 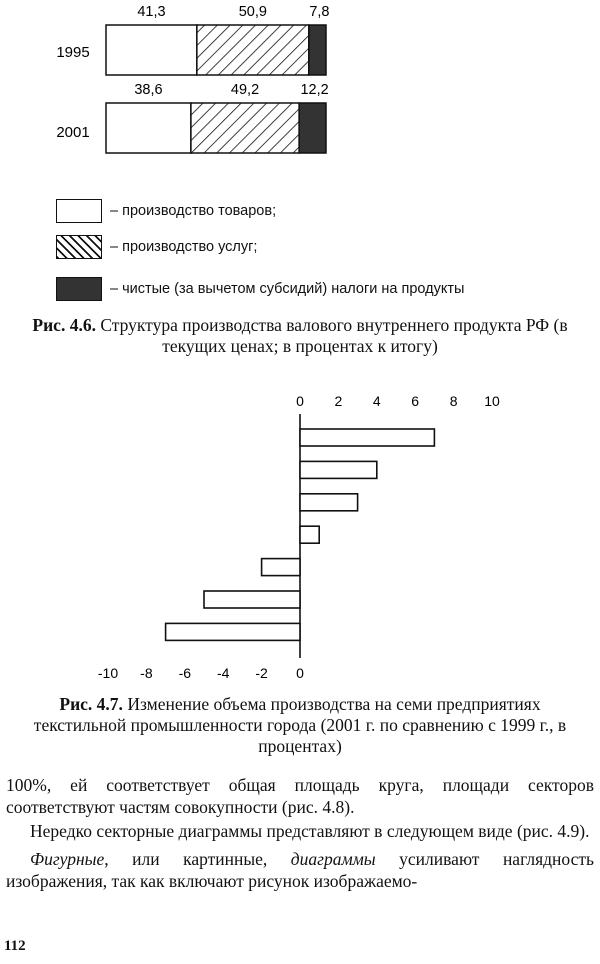 What do you see at coordinates (91, 704) in the screenshot?
I see `caption-label: Рис. 4.7.` at bounding box center [91, 704].